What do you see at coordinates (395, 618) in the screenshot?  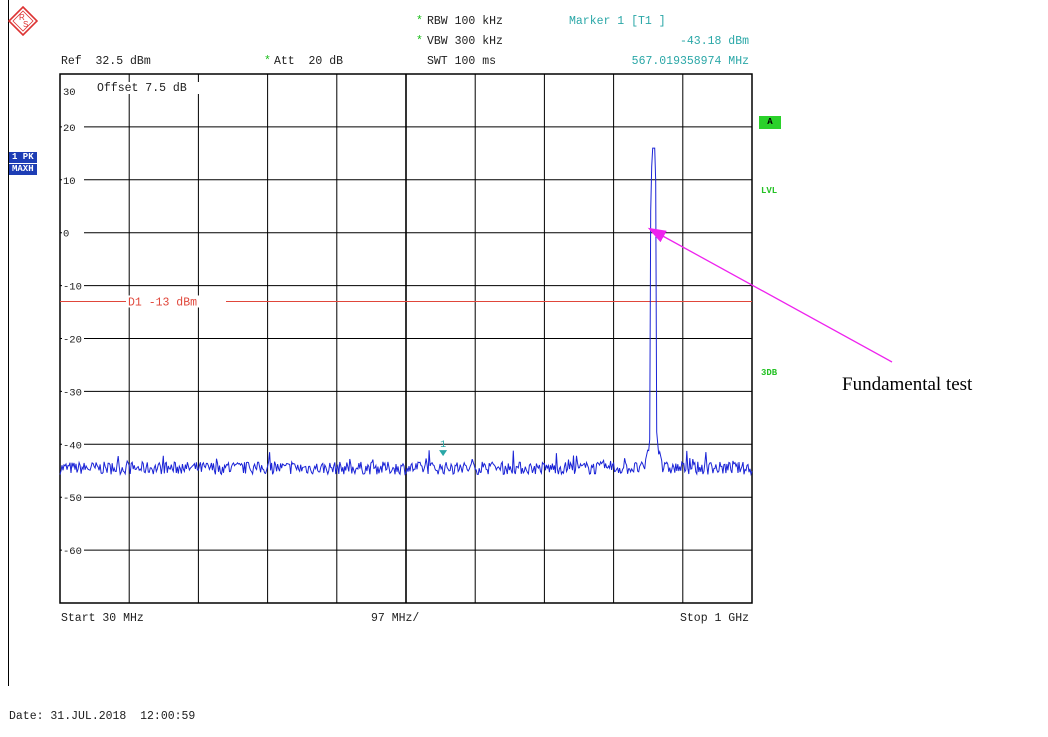 I see `span-per-division: 97 MHz/` at bounding box center [395, 618].